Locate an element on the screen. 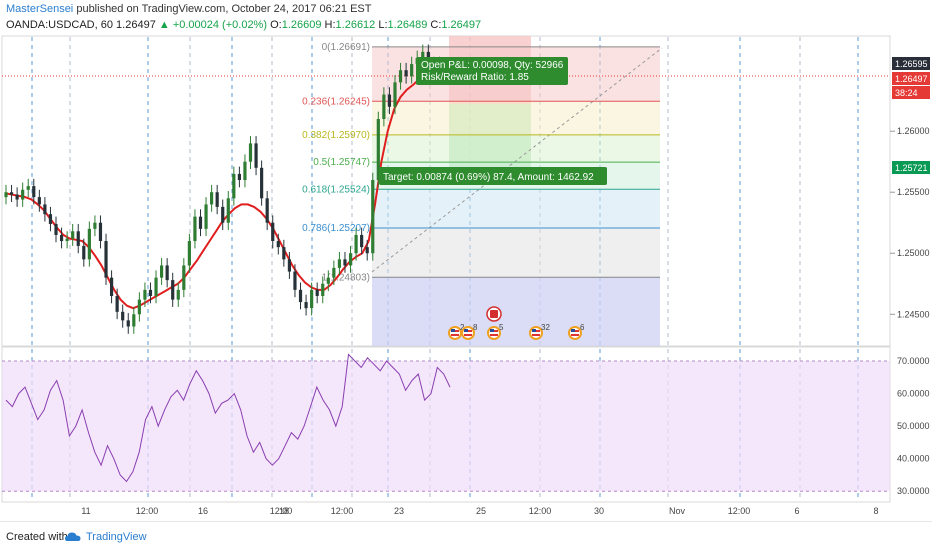 This screenshot has width=932, height=551. price-tick-label: 1.25500 is located at coordinates (913, 192).